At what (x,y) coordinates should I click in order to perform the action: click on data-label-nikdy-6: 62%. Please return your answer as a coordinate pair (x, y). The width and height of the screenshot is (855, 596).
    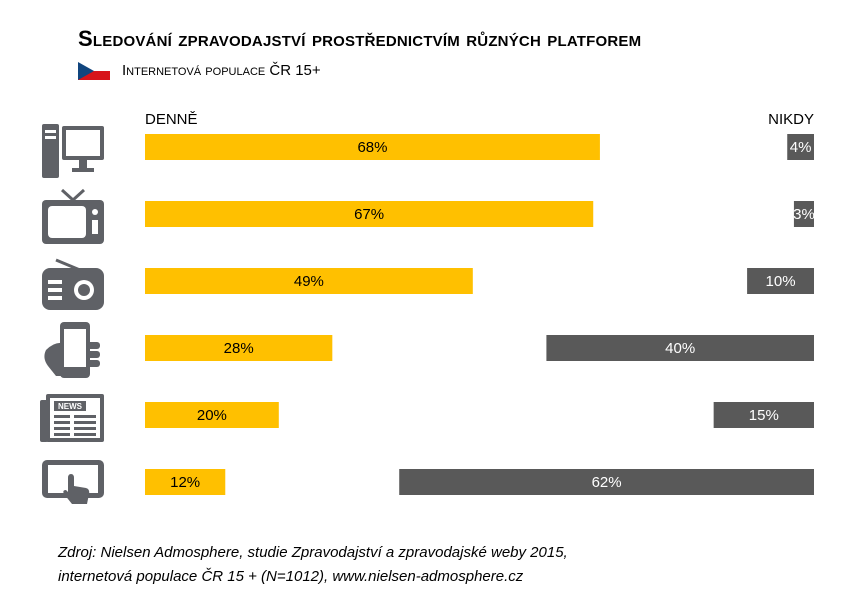
    Looking at the image, I should click on (607, 482).